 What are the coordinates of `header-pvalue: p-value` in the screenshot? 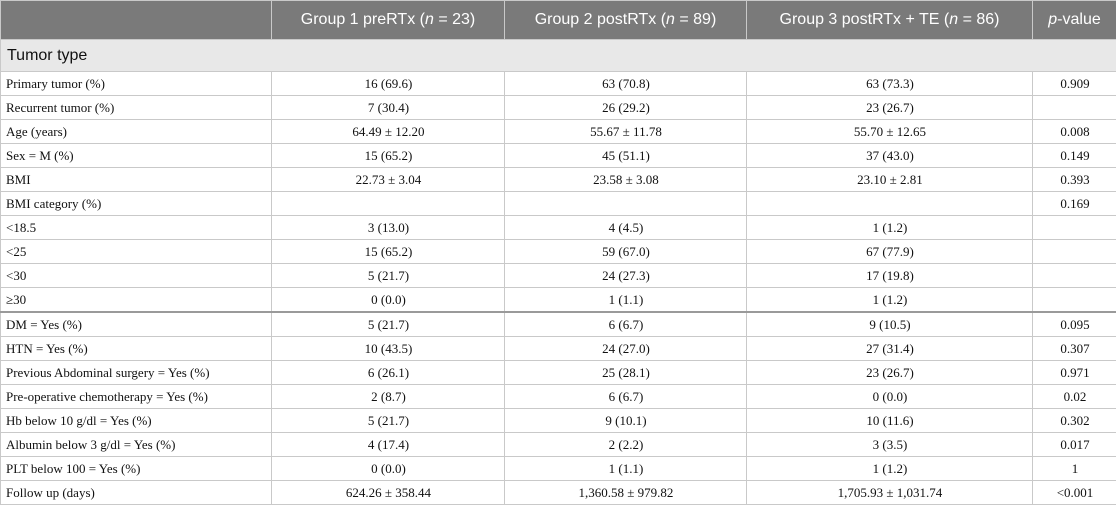 It's located at (1074, 20).